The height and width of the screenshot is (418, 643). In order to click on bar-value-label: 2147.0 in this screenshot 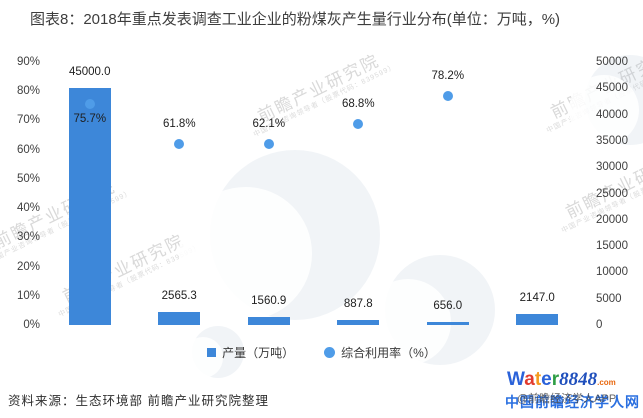, I will do `click(537, 297)`.